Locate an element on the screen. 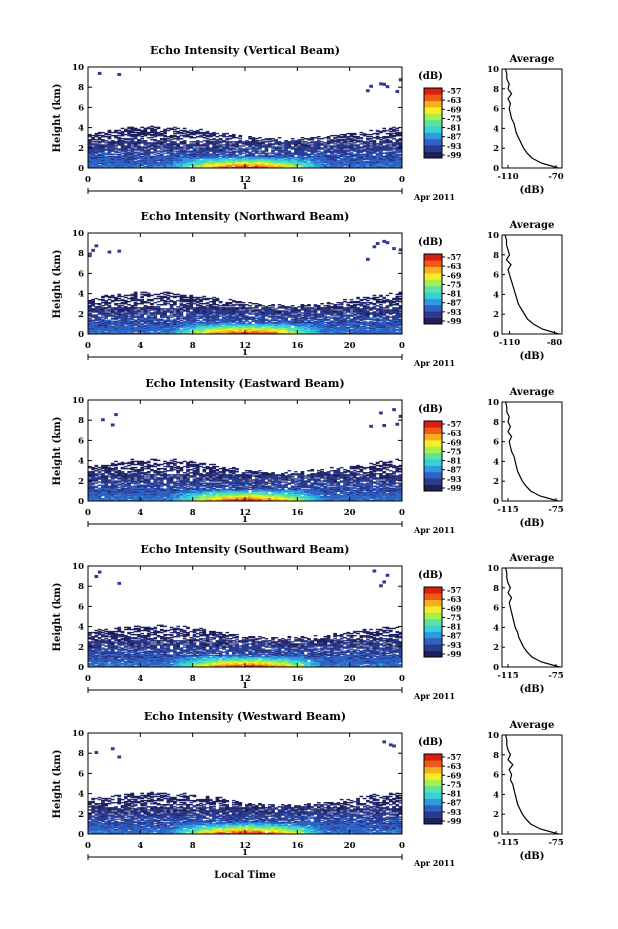 This screenshot has width=618, height=929. average-y-tick-label: 2 is located at coordinates (496, 149).